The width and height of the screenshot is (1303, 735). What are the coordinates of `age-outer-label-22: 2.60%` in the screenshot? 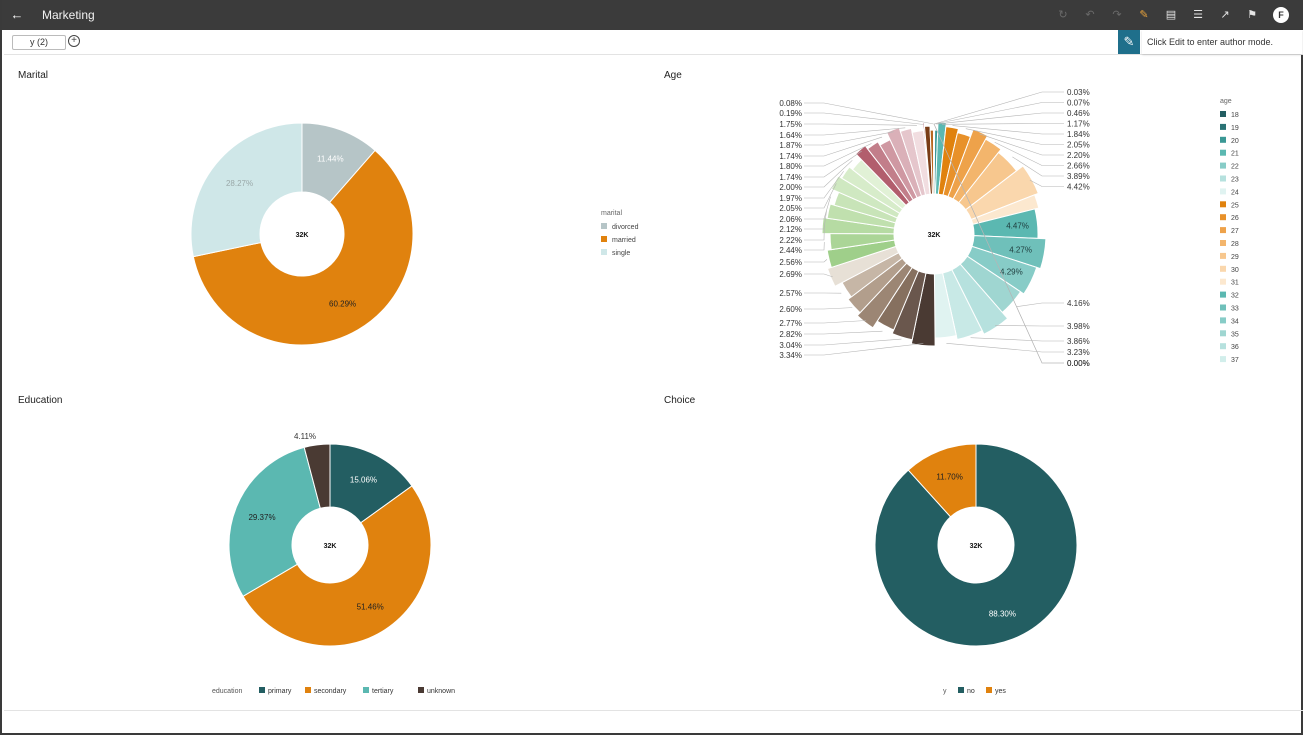 It's located at (790, 309).